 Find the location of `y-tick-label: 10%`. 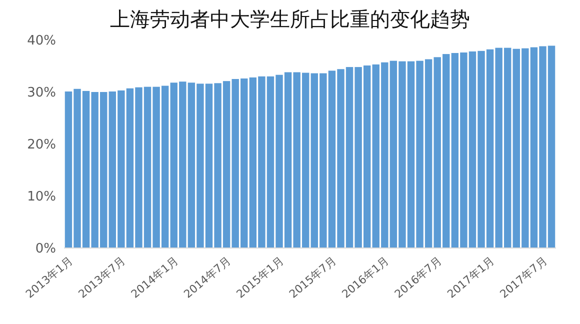

y-tick-label: 10% is located at coordinates (41, 197).